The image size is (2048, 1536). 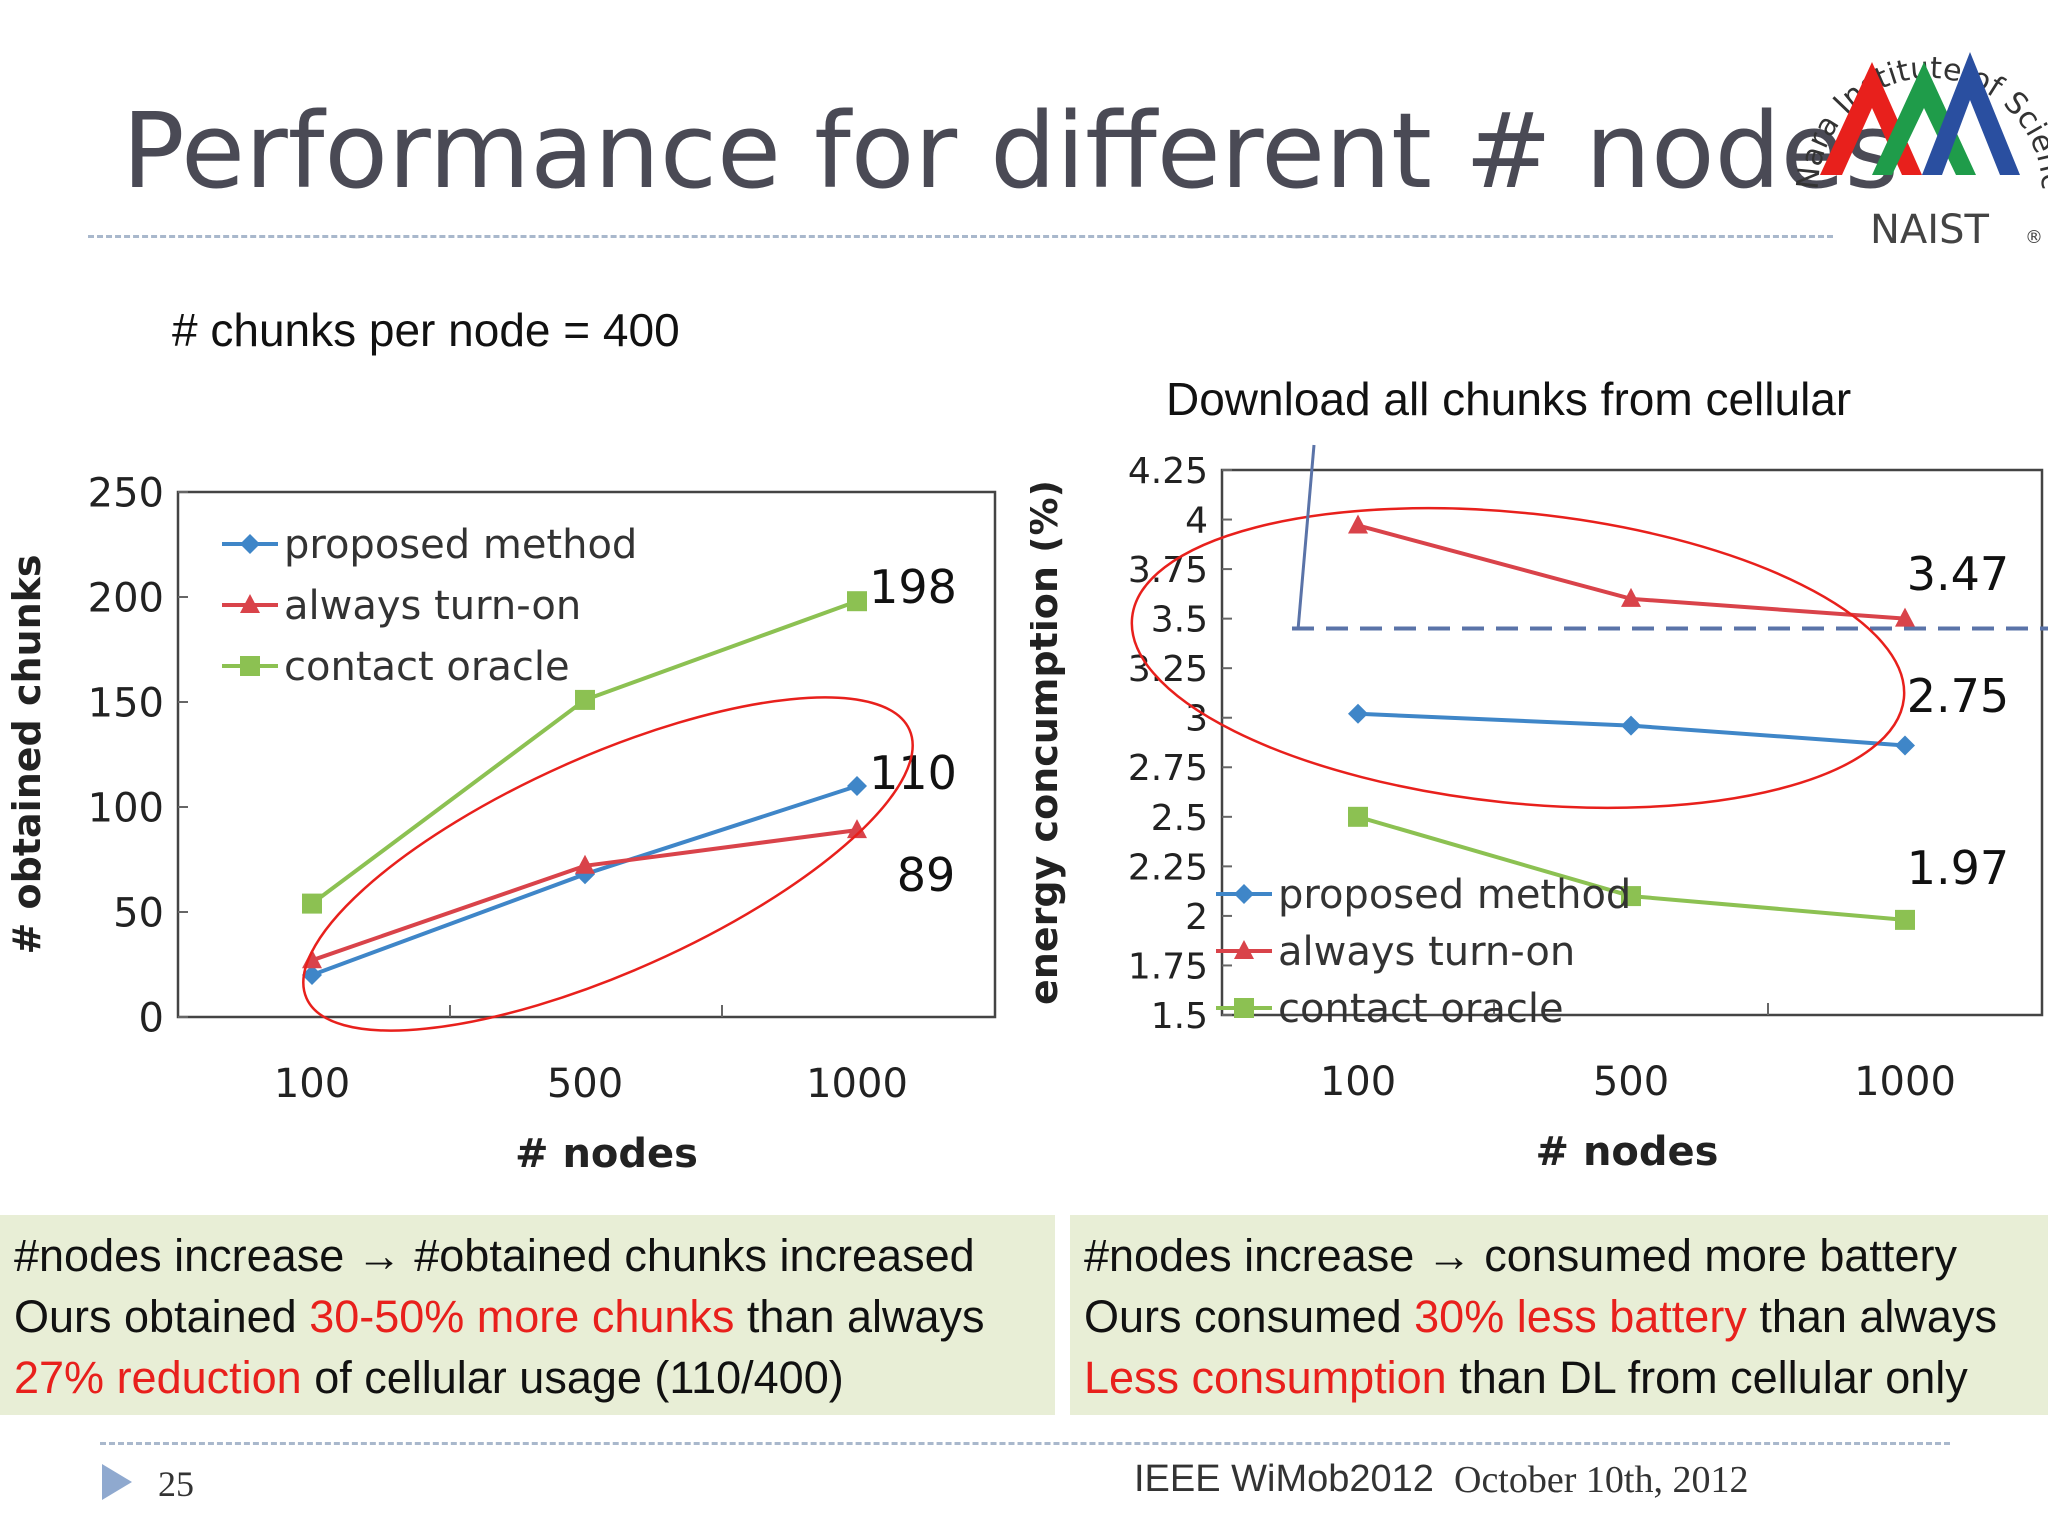 What do you see at coordinates (176, 1484) in the screenshot?
I see `page-number: 25` at bounding box center [176, 1484].